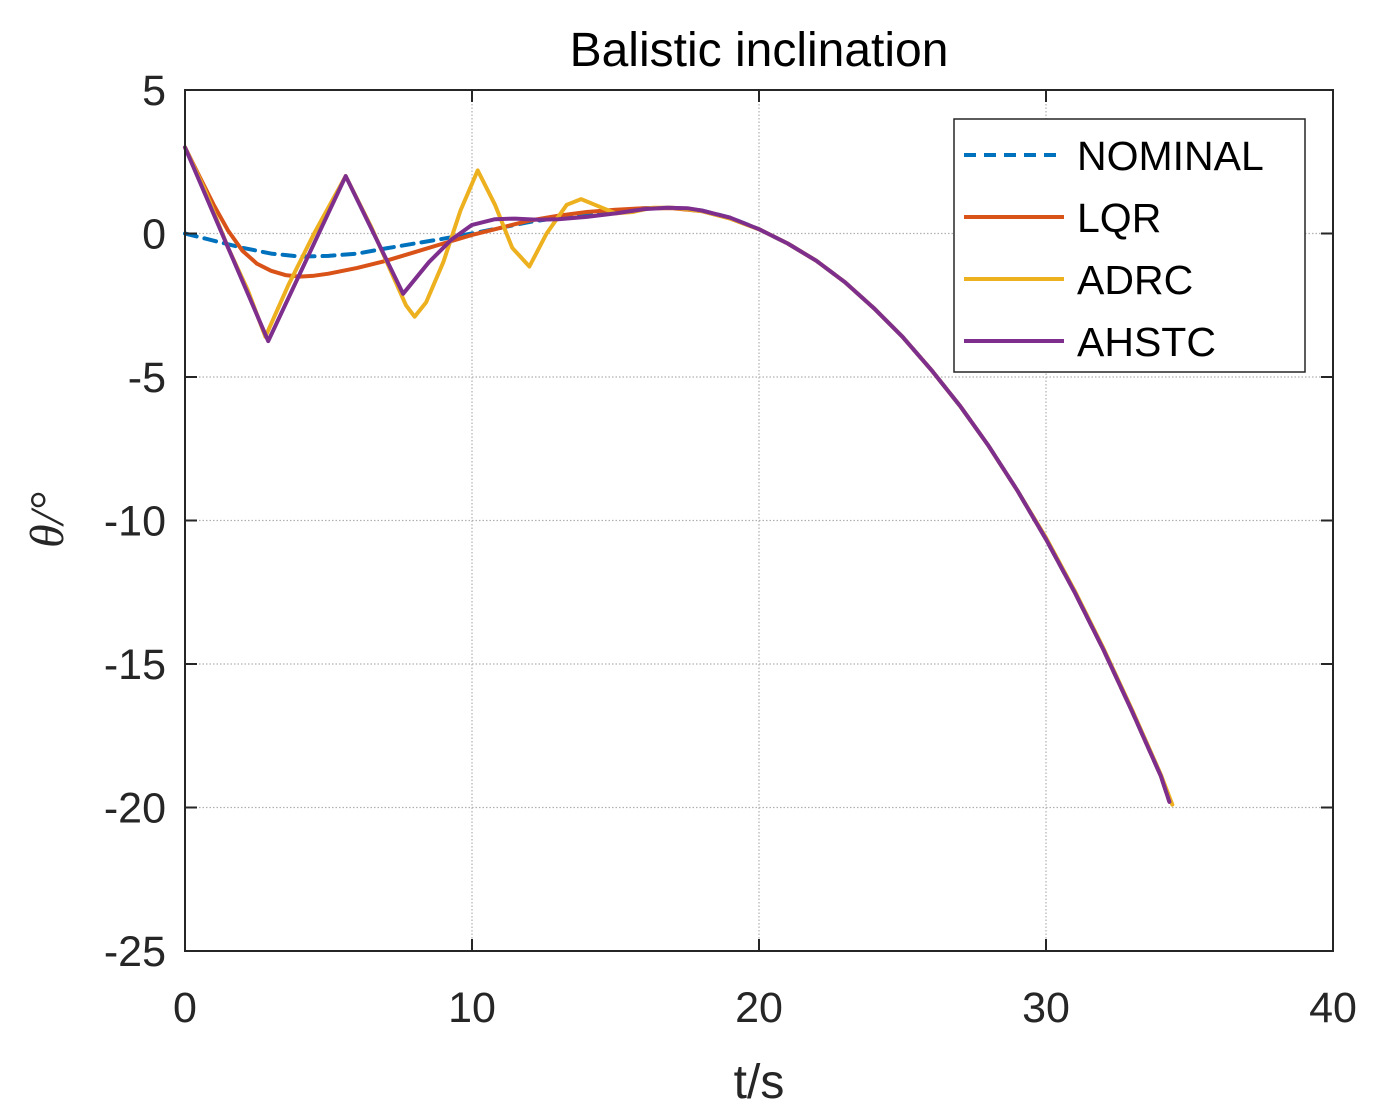 This screenshot has width=1382, height=1119. I want to click on legend-label-ahstc: AHSTC, so click(1146, 342).